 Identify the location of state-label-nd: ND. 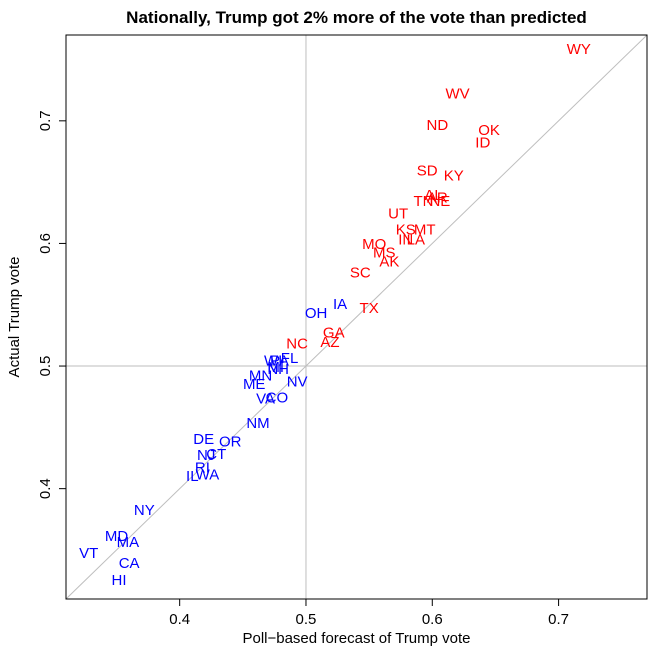
(437, 125).